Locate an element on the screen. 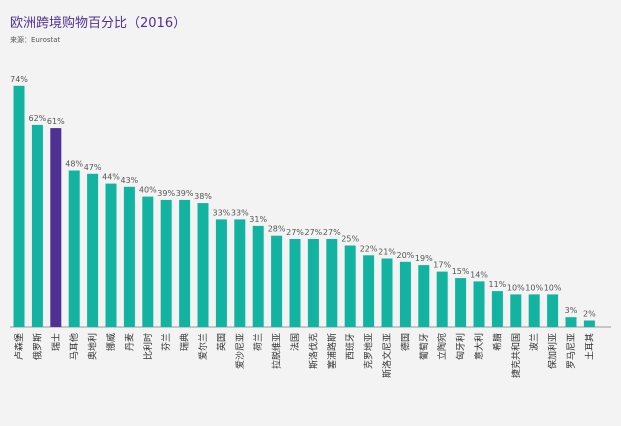 The height and width of the screenshot is (426, 621). value-label: 25% is located at coordinates (350, 239).